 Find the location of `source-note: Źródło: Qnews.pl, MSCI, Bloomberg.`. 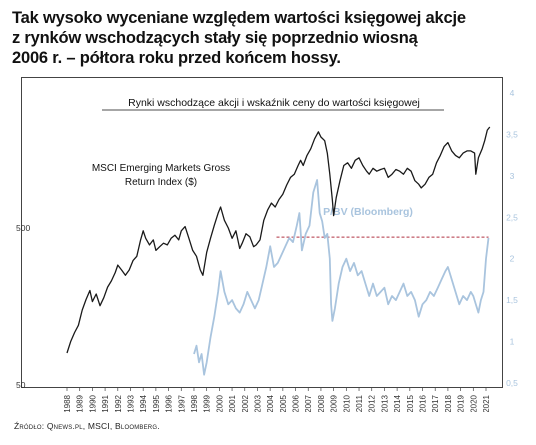

source-note: Źródło: Qnews.pl, MSCI, Bloomberg. is located at coordinates (87, 426).